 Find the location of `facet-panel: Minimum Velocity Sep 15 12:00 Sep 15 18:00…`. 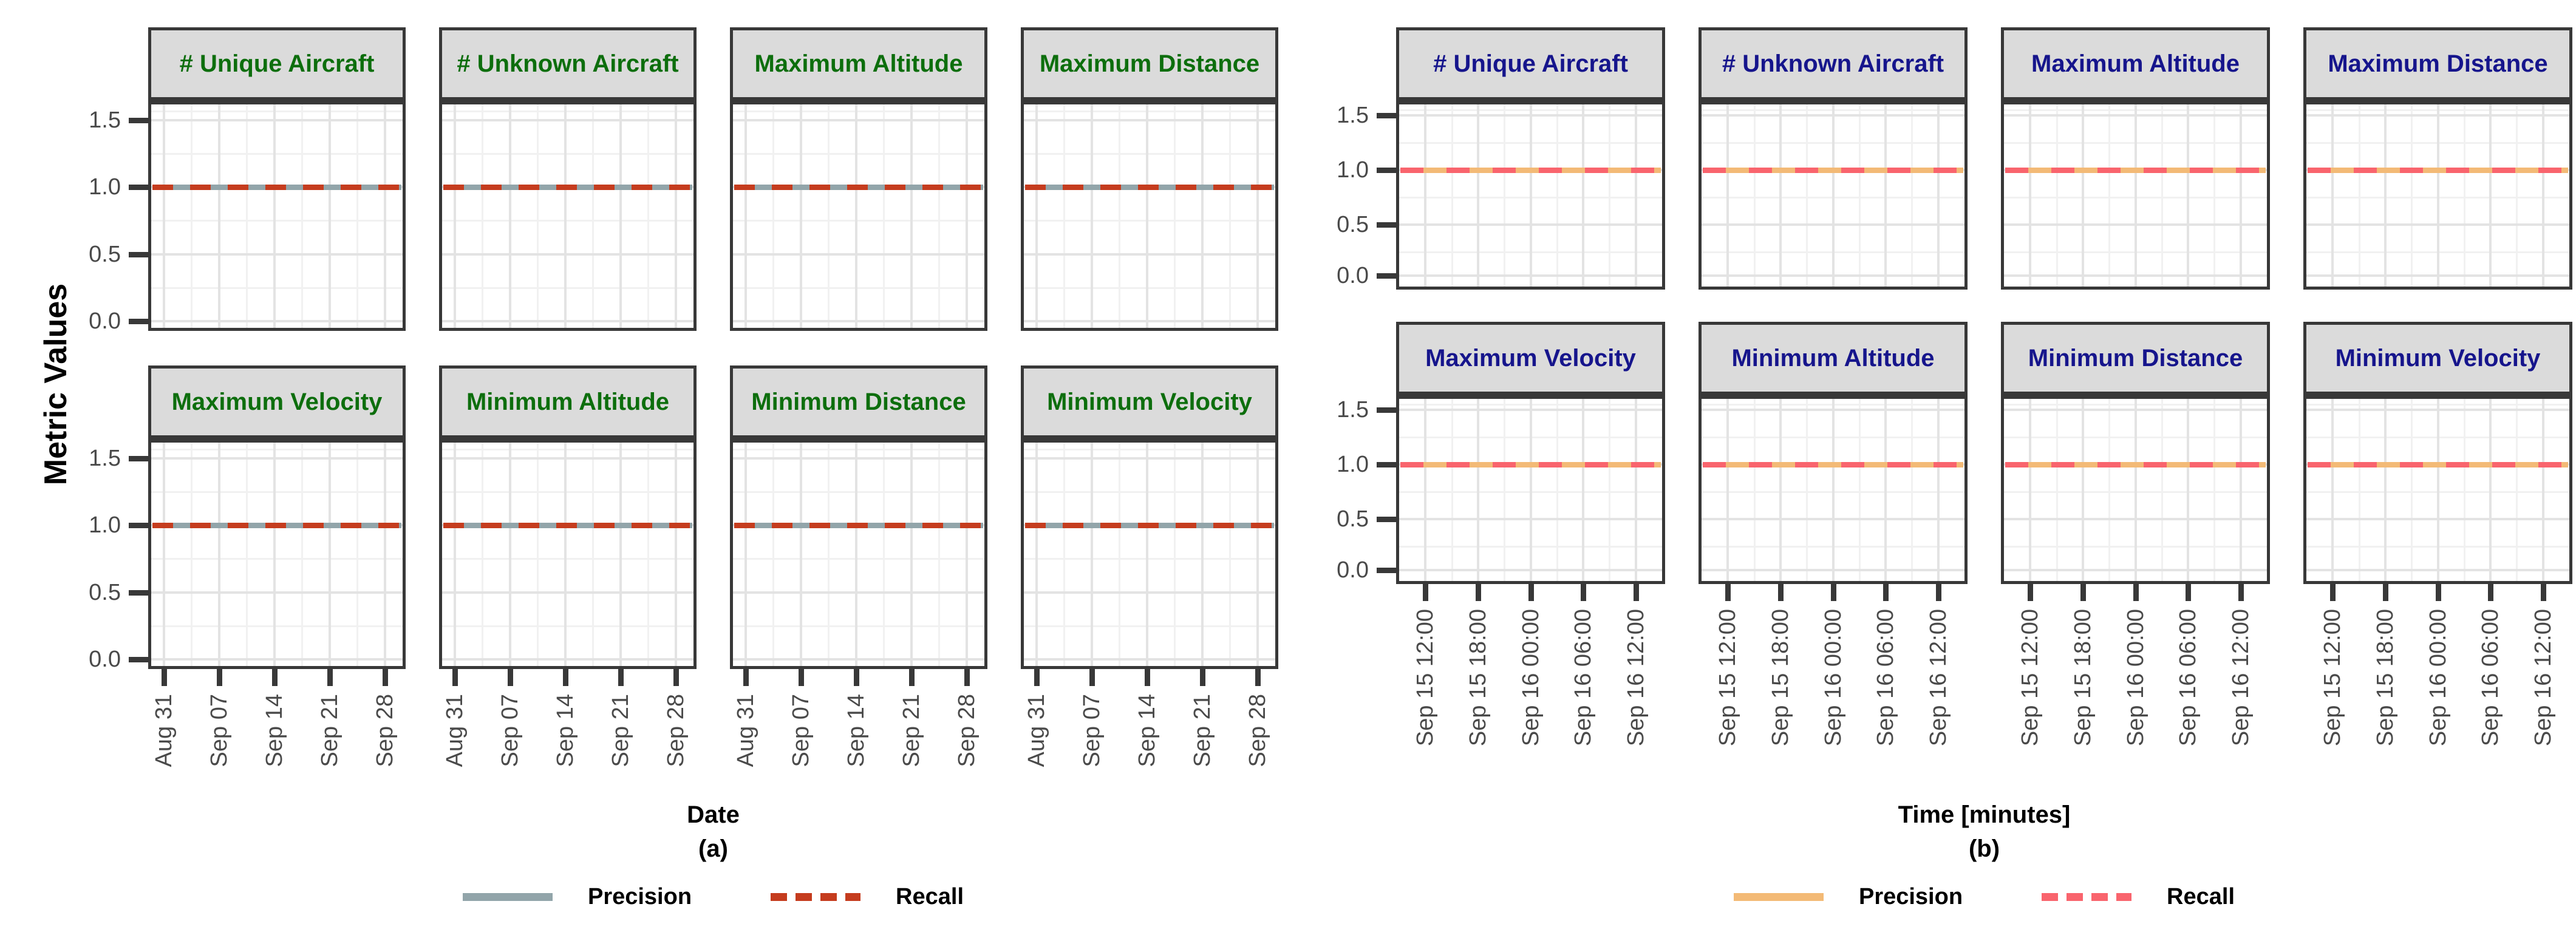

facet-panel: Minimum Velocity Sep 15 12:00 Sep 15 18:00… is located at coordinates (2438, 534).